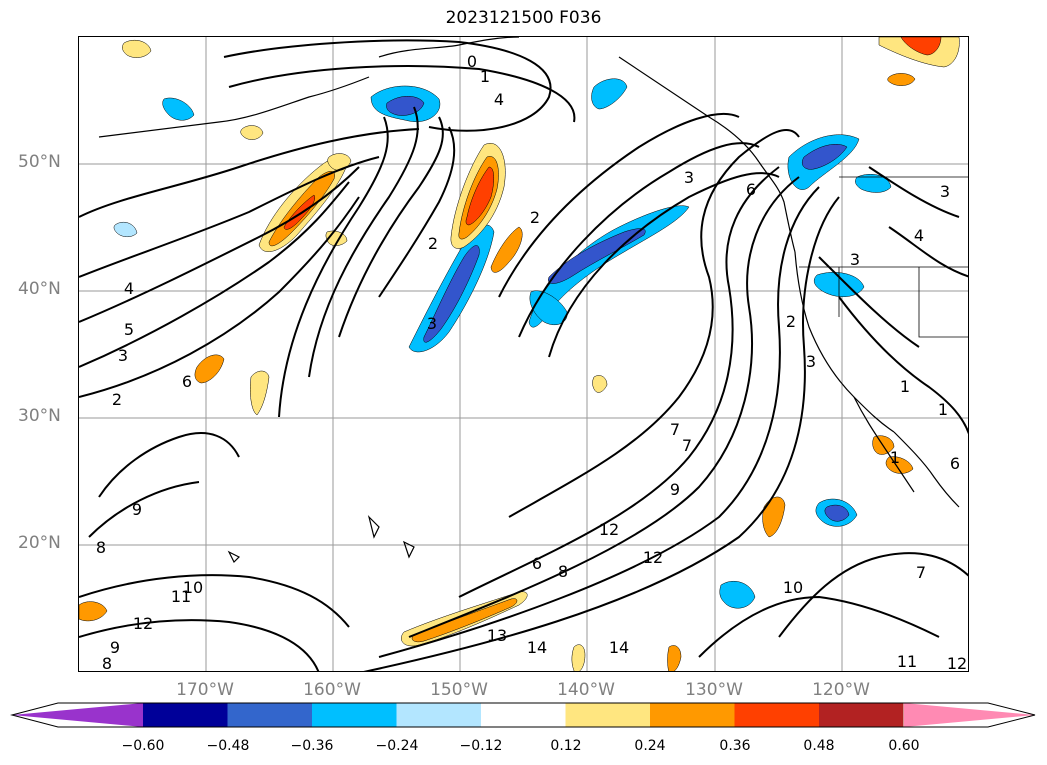 The image size is (1047, 765). What do you see at coordinates (650, 746) in the screenshot?
I see `colorbar-tick: 0.24` at bounding box center [650, 746].